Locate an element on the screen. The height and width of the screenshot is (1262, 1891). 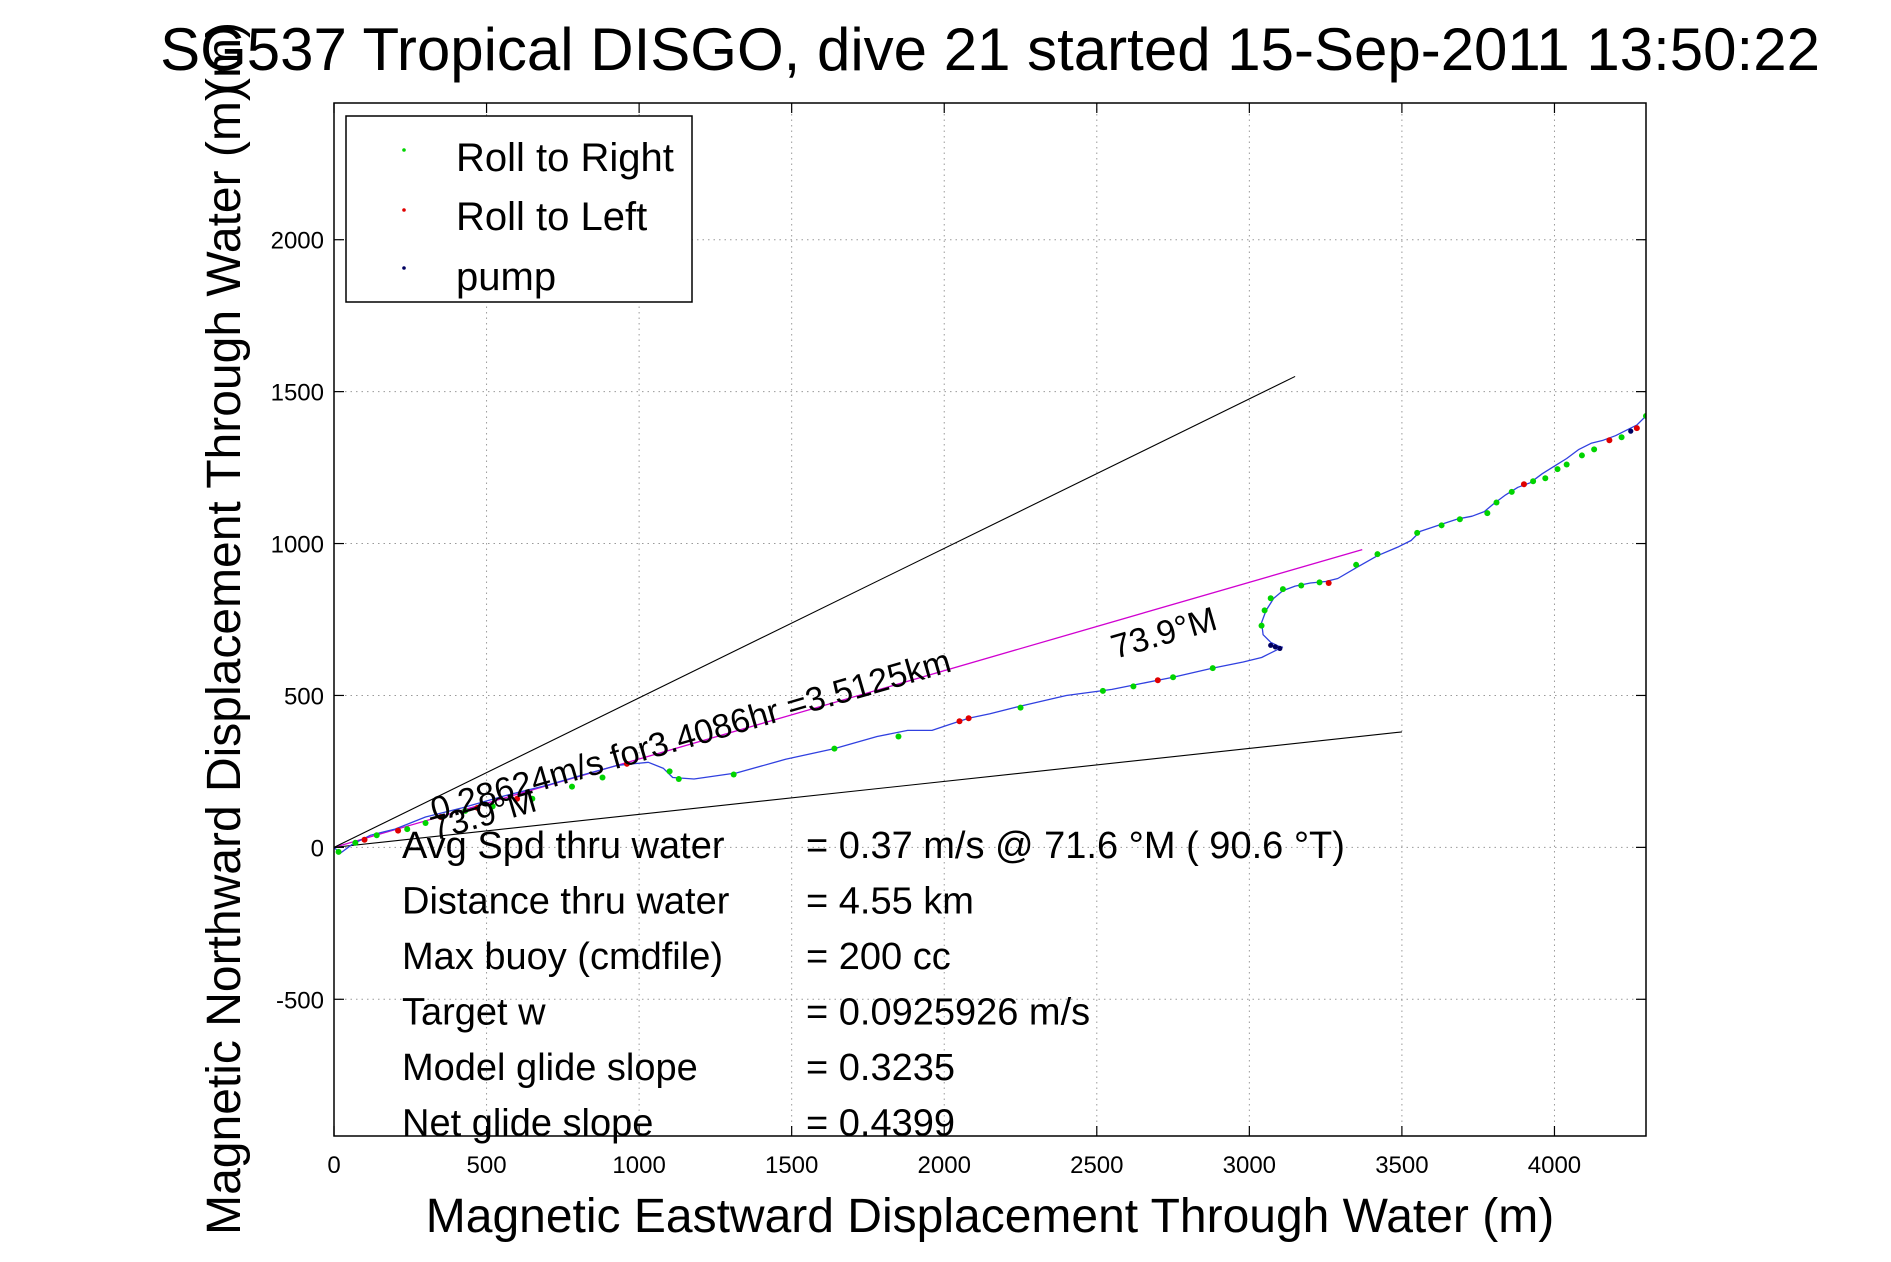
y-tick-label: 2000 is located at coordinates (297, 241).